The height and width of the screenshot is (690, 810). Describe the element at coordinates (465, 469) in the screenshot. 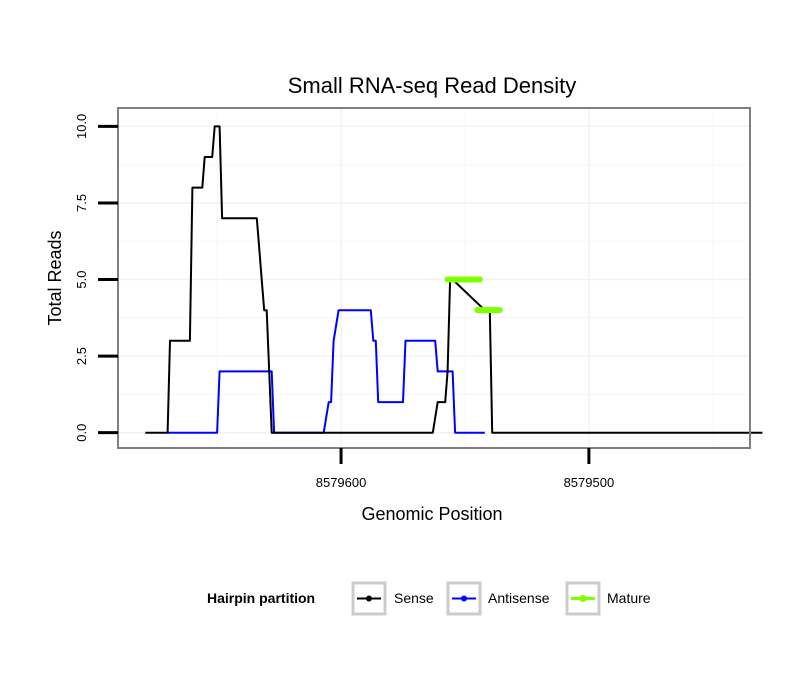

I see `x-axis: 8579600 8579500` at that location.